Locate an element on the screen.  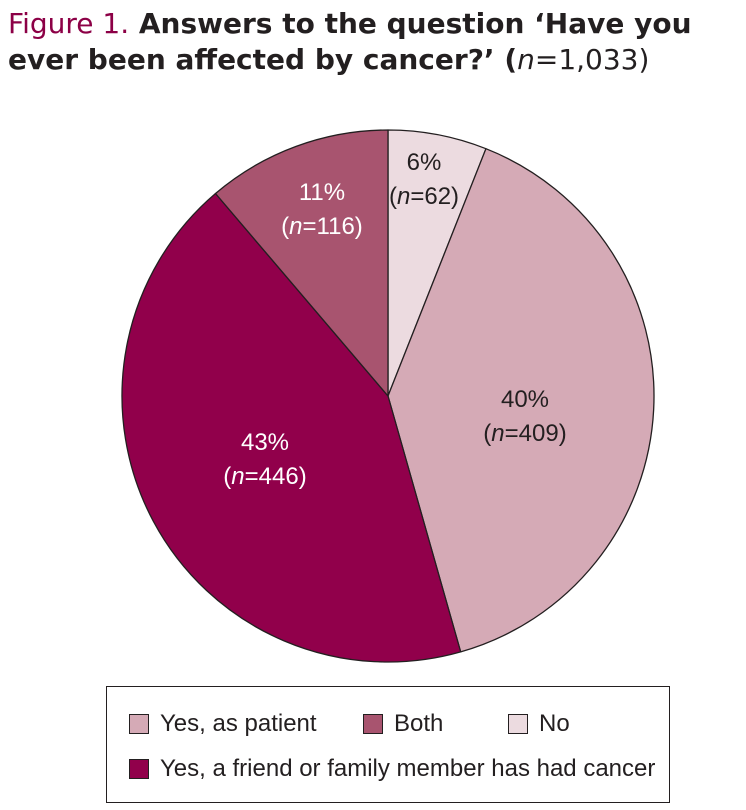
figure-label: Figure 1. is located at coordinates (69, 23).